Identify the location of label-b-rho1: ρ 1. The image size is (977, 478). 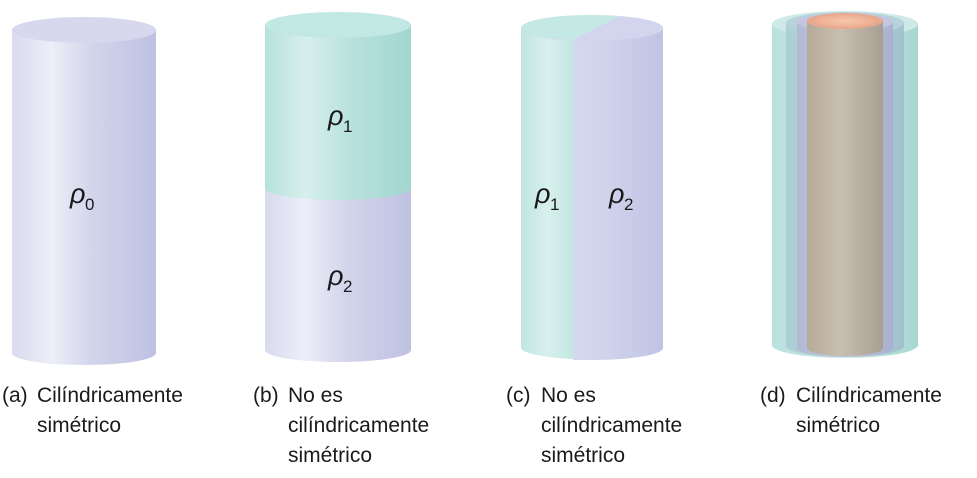
(339, 118).